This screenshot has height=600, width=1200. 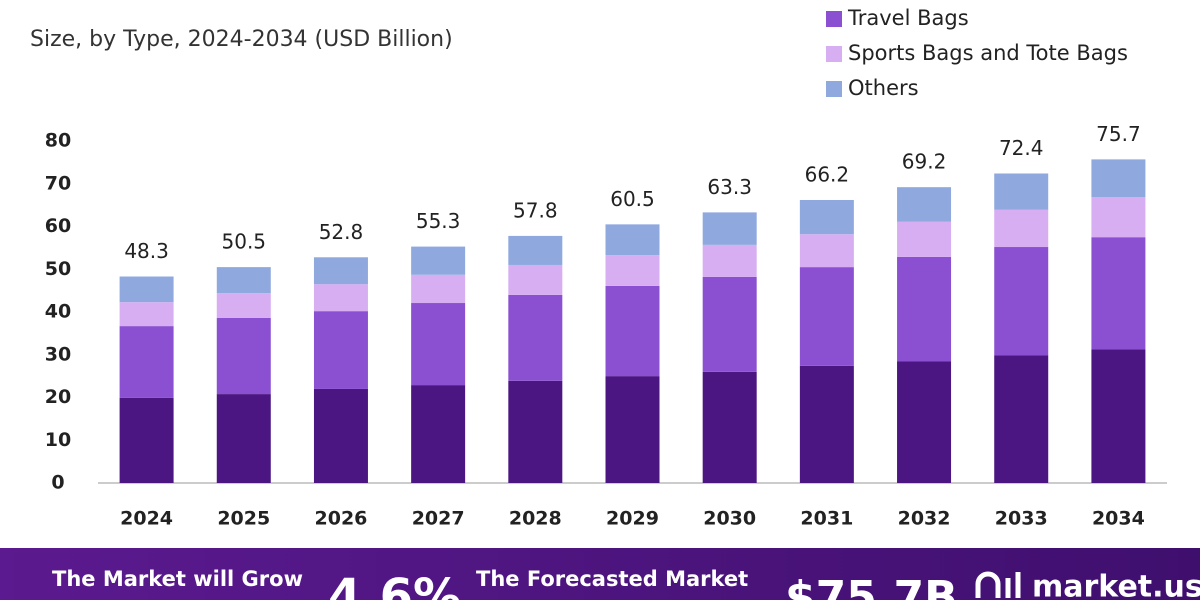 I want to click on forecast-label: The Forecasted Market, so click(x=612, y=579).